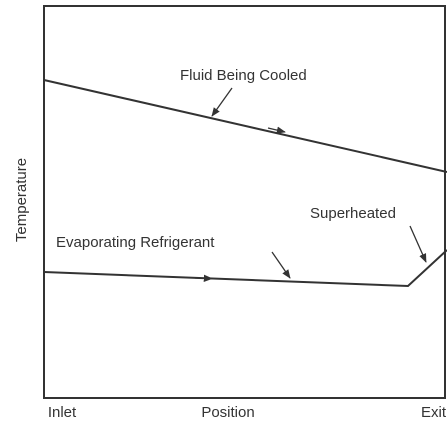  I want to click on x-end-label: Exit, so click(434, 412).